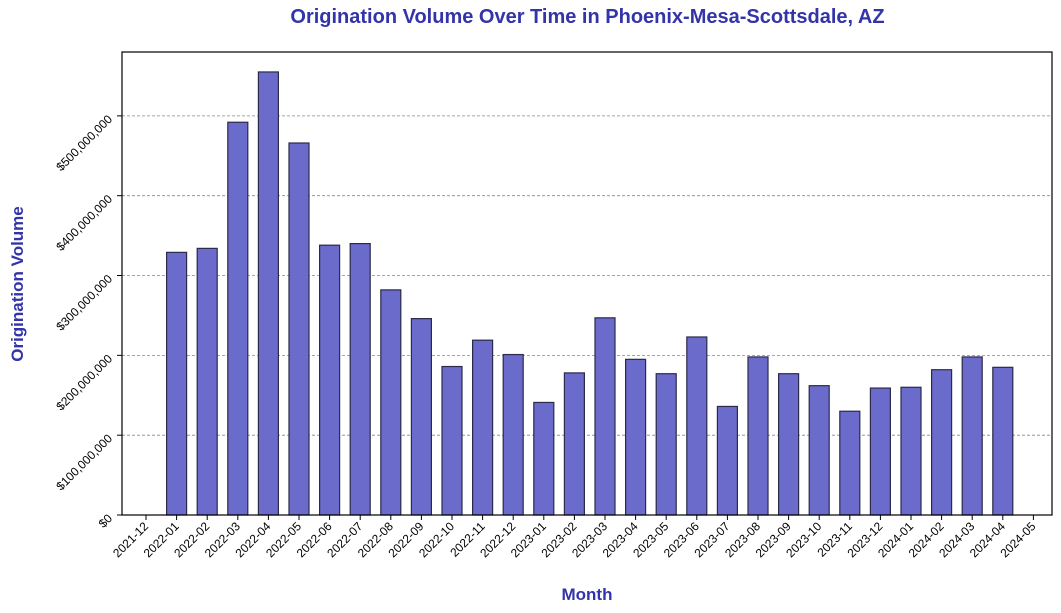  Describe the element at coordinates (84, 303) in the screenshot. I see `y-tick-label: $300,000,000` at that location.